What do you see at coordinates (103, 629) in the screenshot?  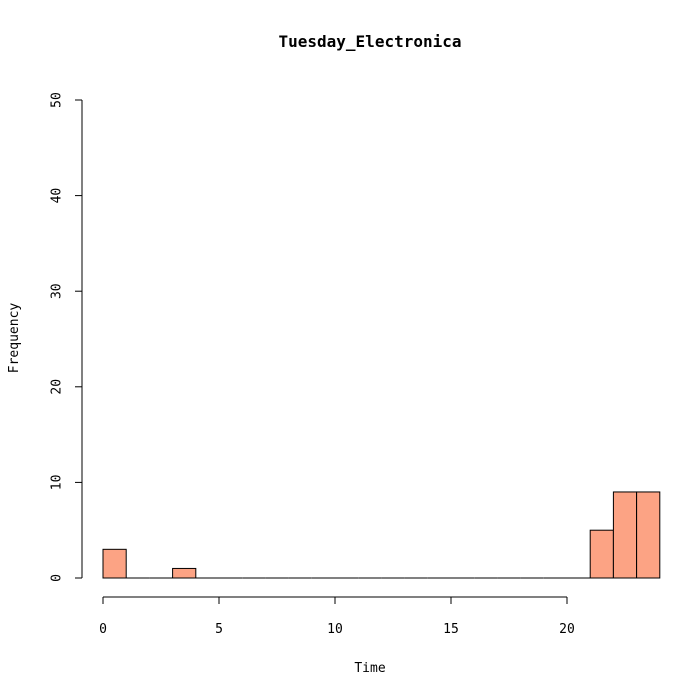 I see `x-tick-label: 0` at bounding box center [103, 629].